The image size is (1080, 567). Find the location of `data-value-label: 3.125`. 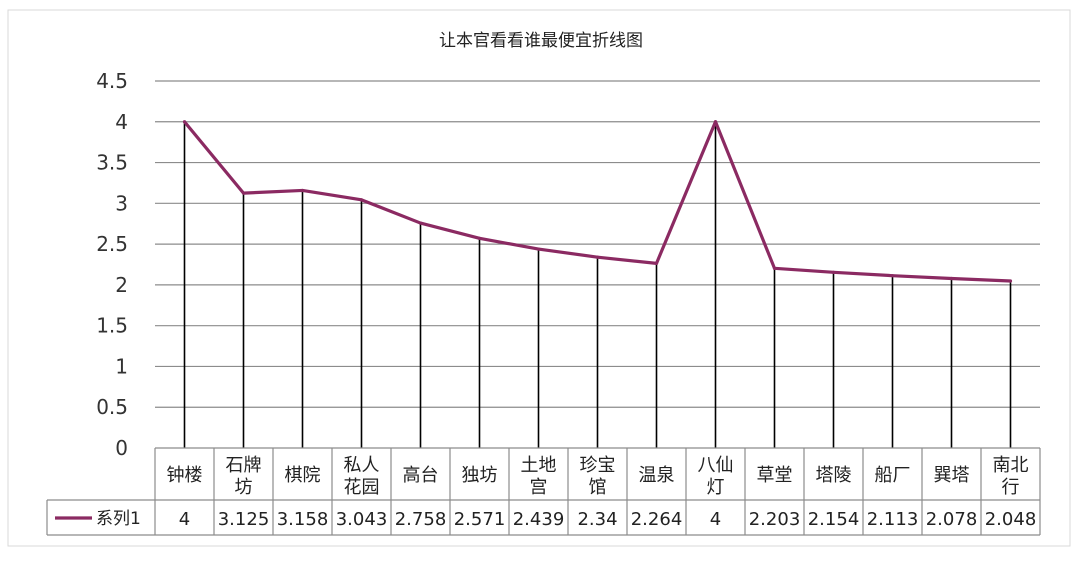

data-value-label: 3.125 is located at coordinates (244, 519).